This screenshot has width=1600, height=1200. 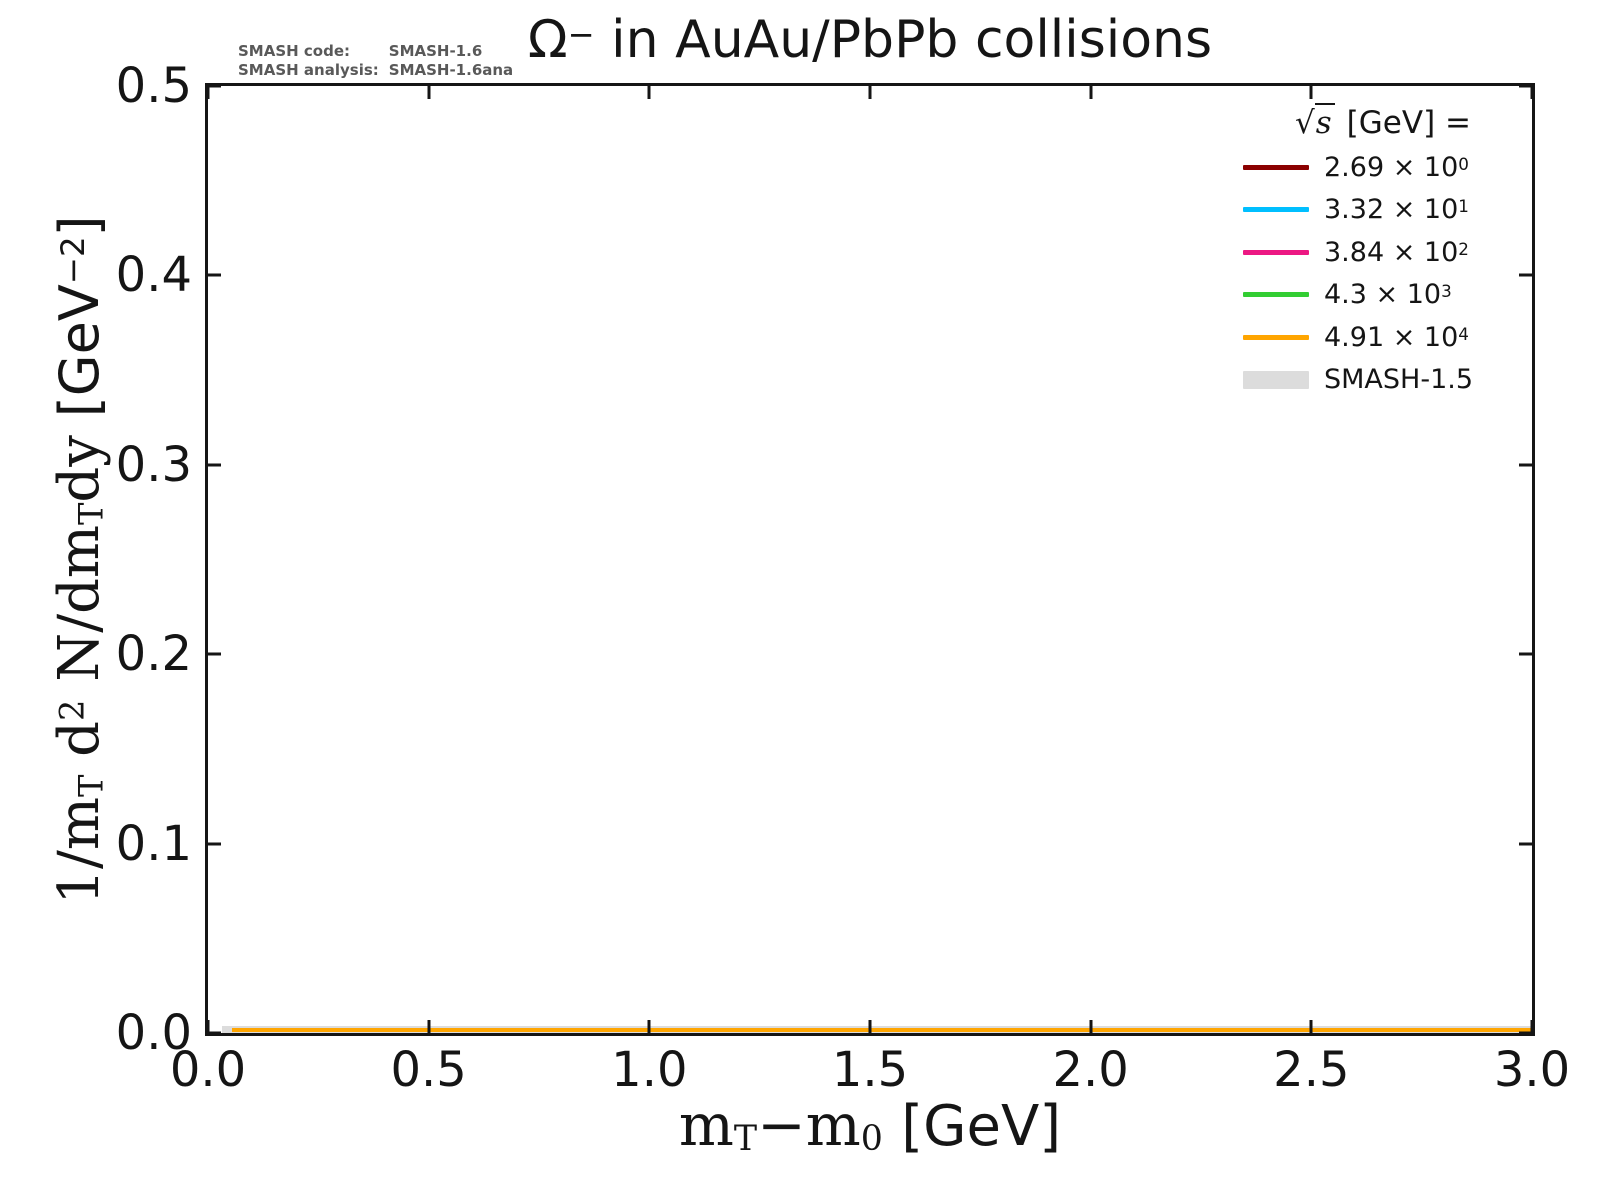 I want to click on smash-watermark: SMASH code: SMASH-1.6 SMASH analysis, so click(x=375, y=61).